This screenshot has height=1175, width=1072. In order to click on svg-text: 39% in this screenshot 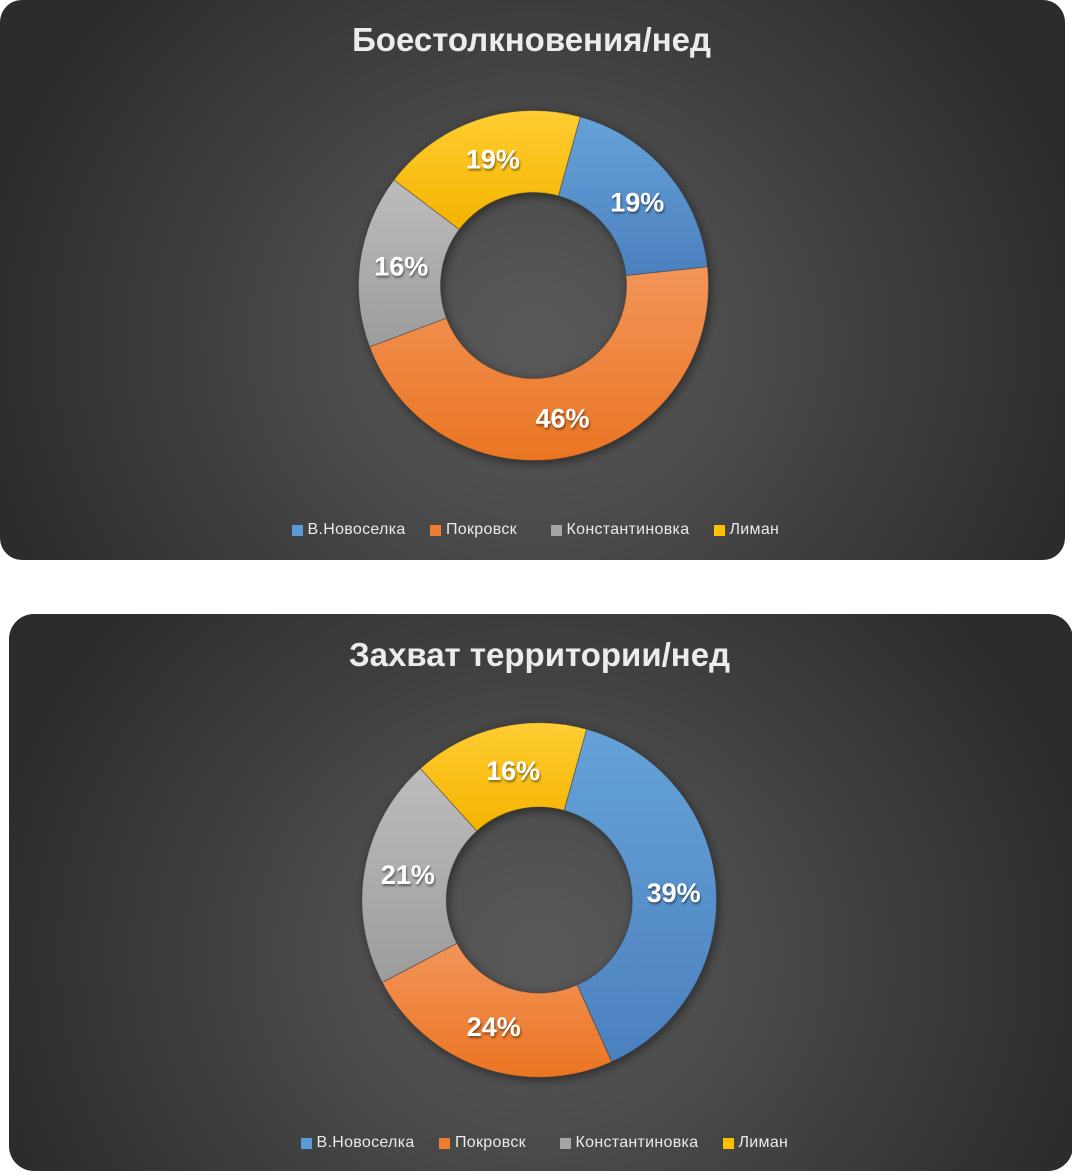, I will do `click(674, 893)`.